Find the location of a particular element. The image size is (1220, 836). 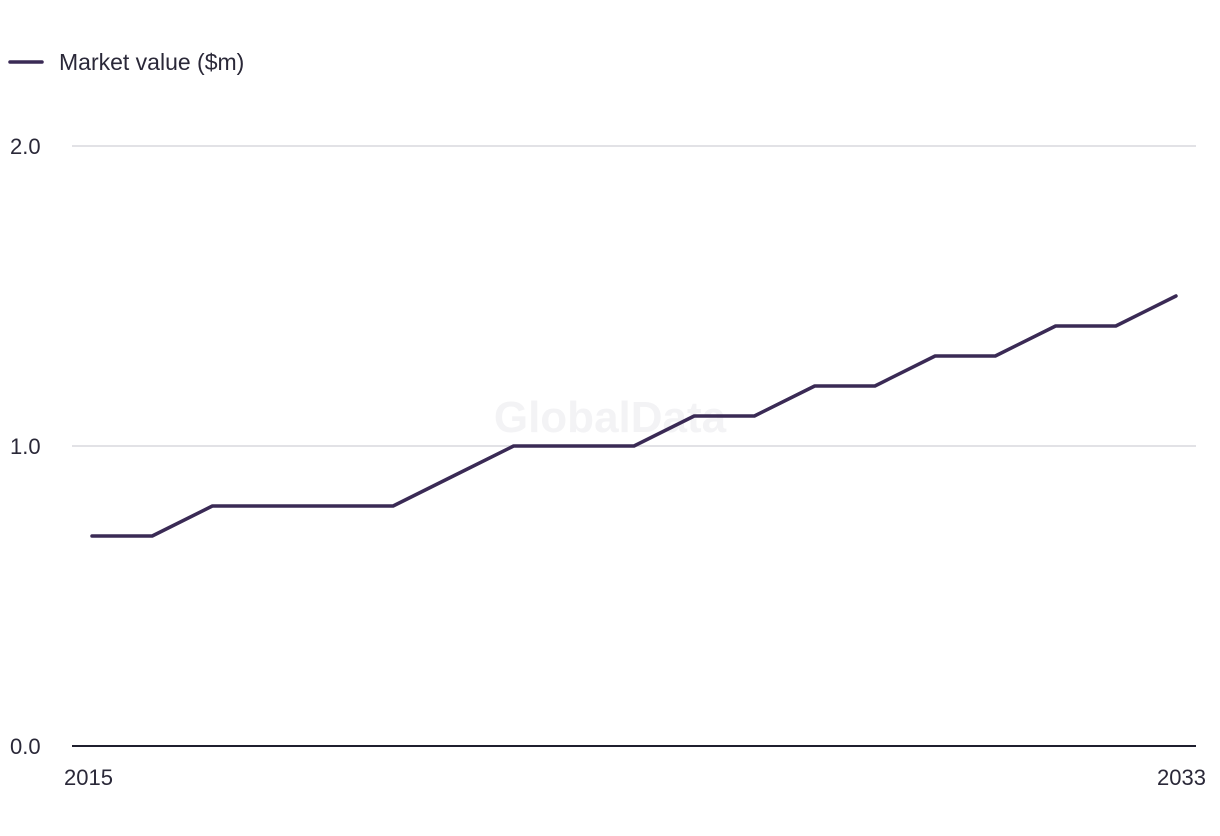

y-tick-label: 0.0 is located at coordinates (25, 746).